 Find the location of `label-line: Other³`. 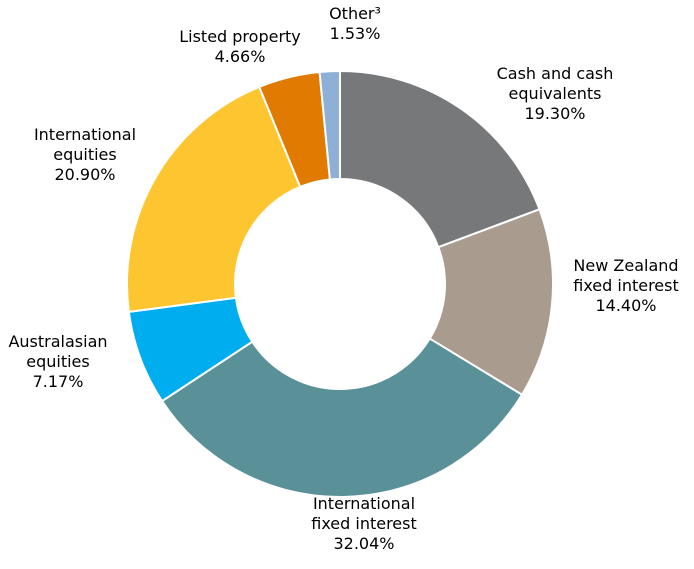

label-line: Other³ is located at coordinates (355, 13).